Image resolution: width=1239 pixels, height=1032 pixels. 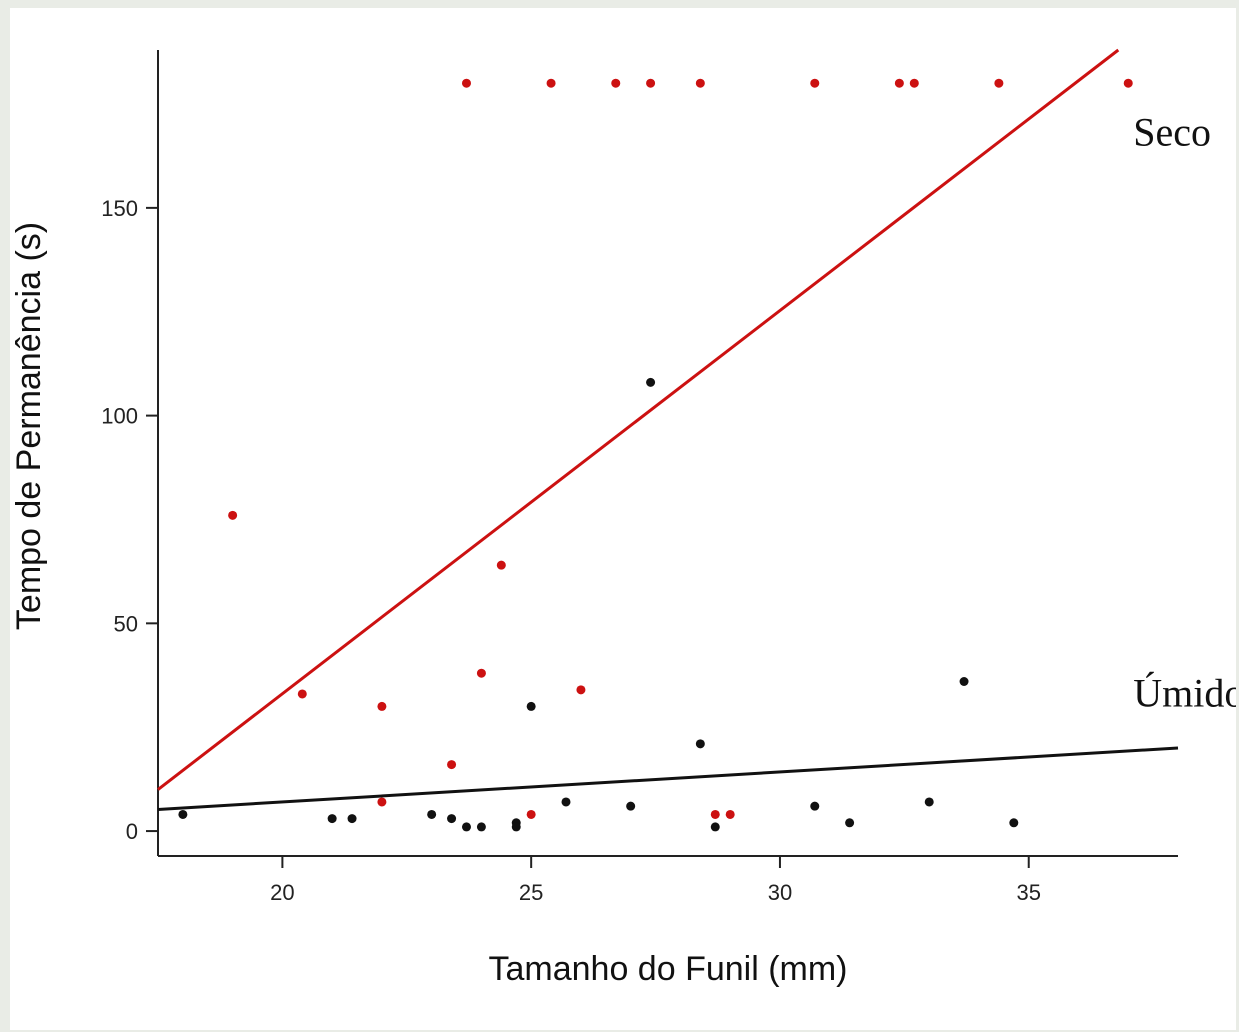 What do you see at coordinates (1184, 692) in the screenshot?
I see `umido-label: Úmido` at bounding box center [1184, 692].